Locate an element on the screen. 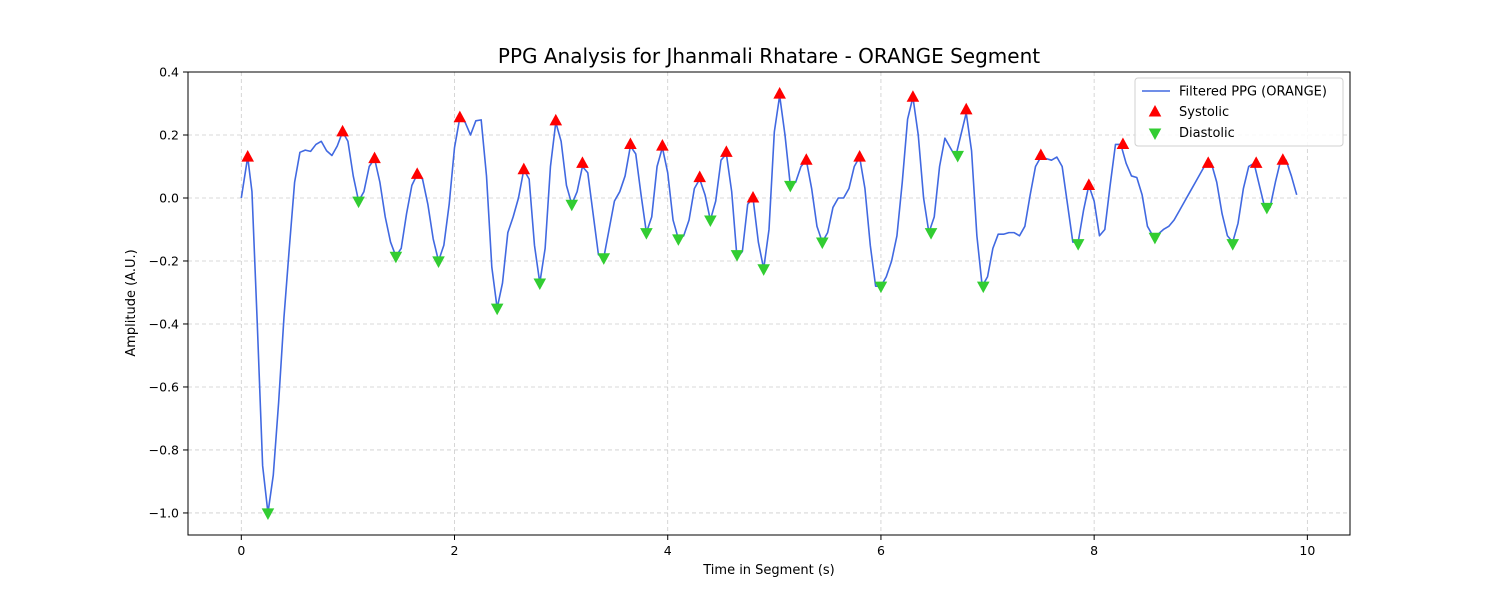 This screenshot has width=1500, height=600. y-tick-label: 0.2 is located at coordinates (169, 134).